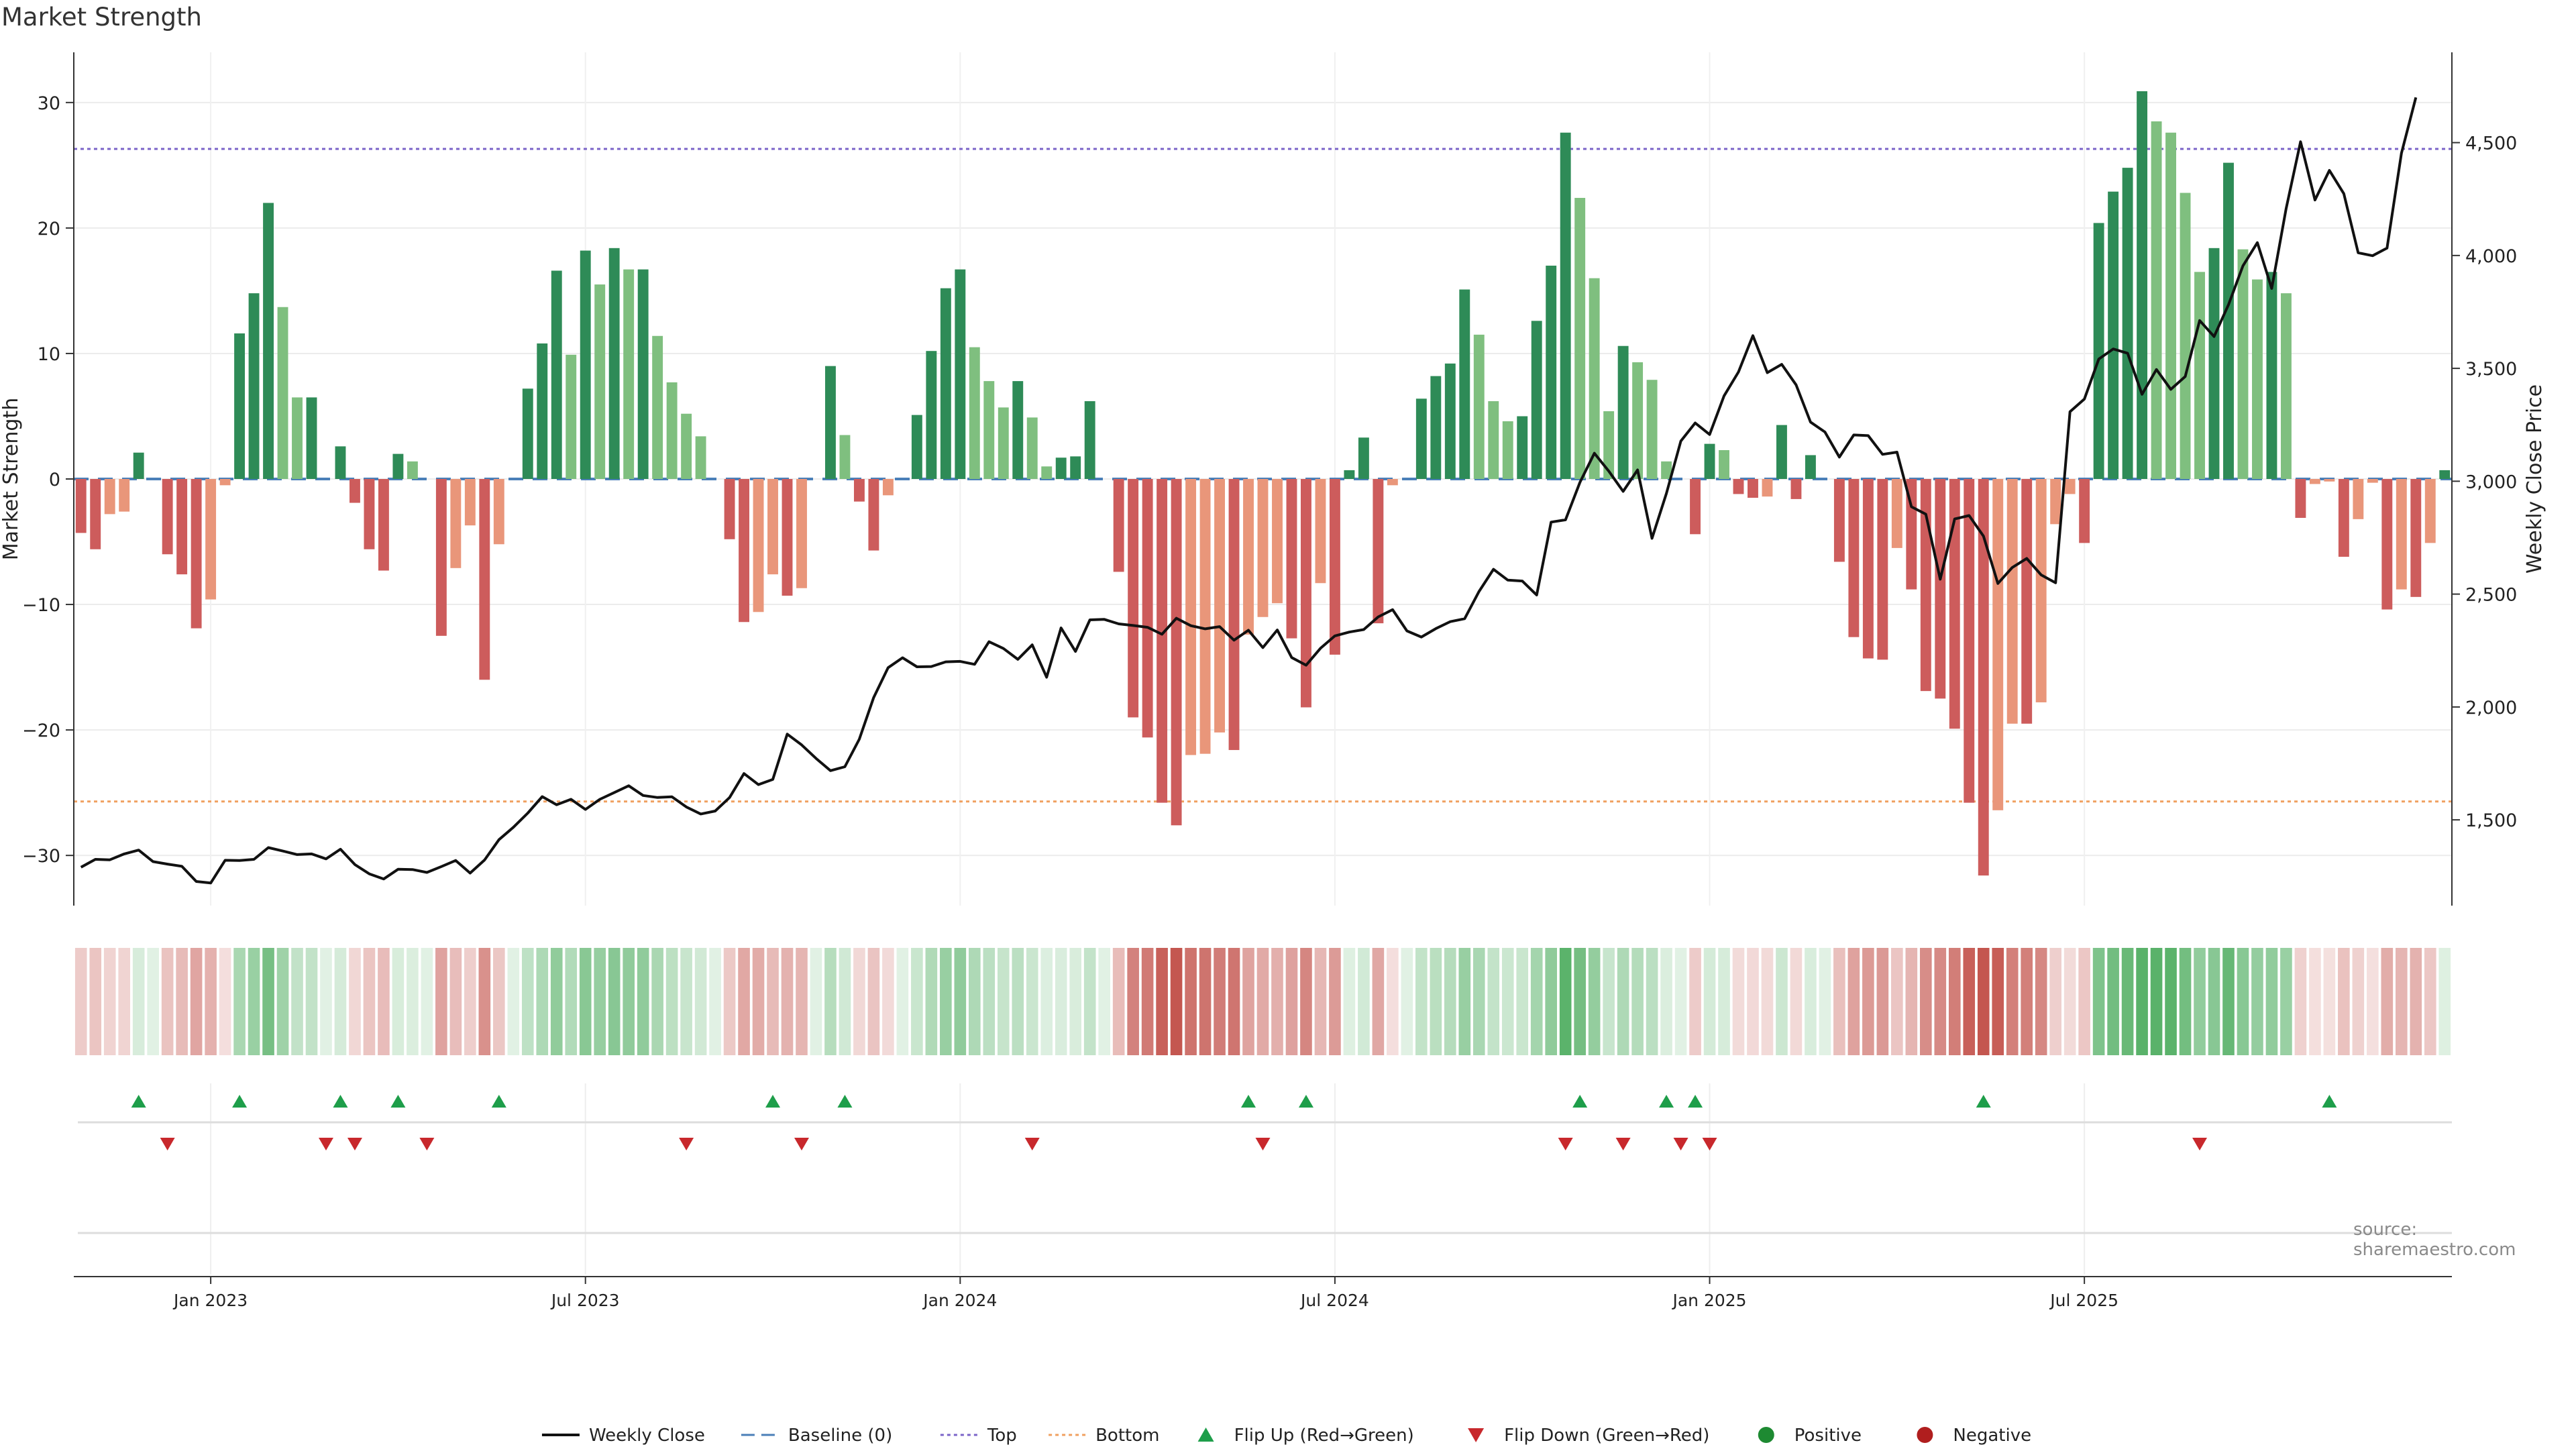 This screenshot has height=1449, width=2576. I want to click on y-tick-label: 10, so click(49, 354).